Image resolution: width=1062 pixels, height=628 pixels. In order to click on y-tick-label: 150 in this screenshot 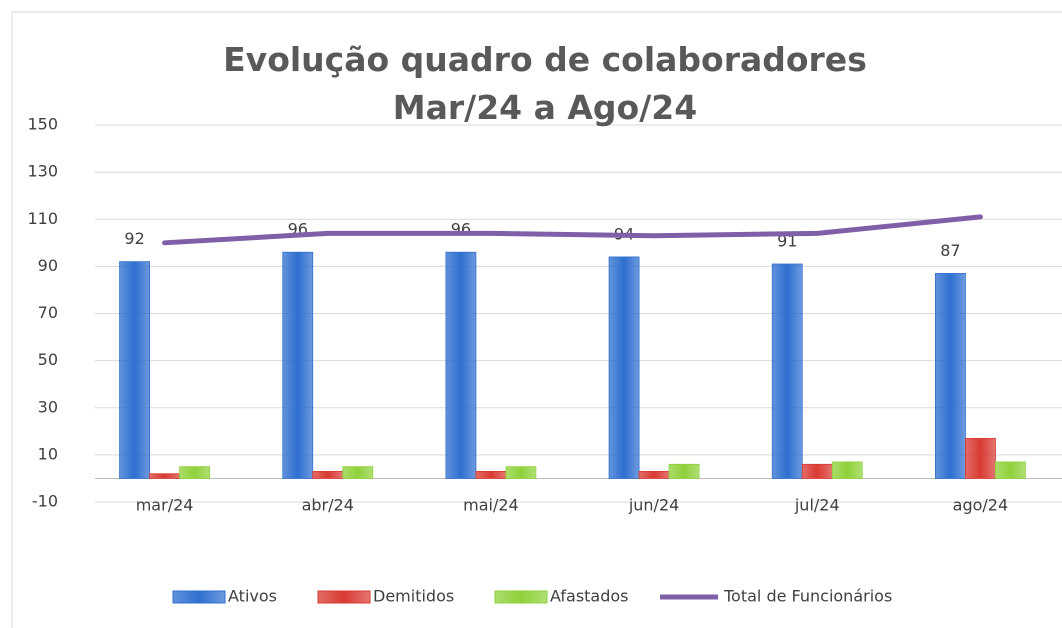, I will do `click(42, 124)`.